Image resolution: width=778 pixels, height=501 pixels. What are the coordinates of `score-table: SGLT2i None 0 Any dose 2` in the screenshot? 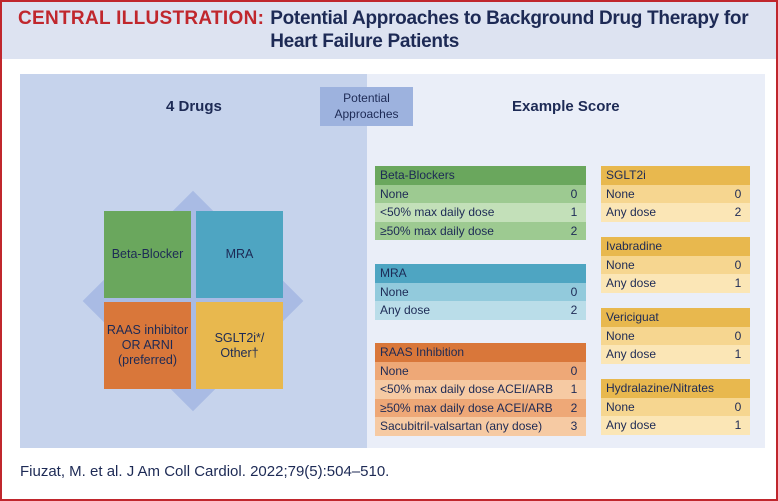 It's located at (675, 194).